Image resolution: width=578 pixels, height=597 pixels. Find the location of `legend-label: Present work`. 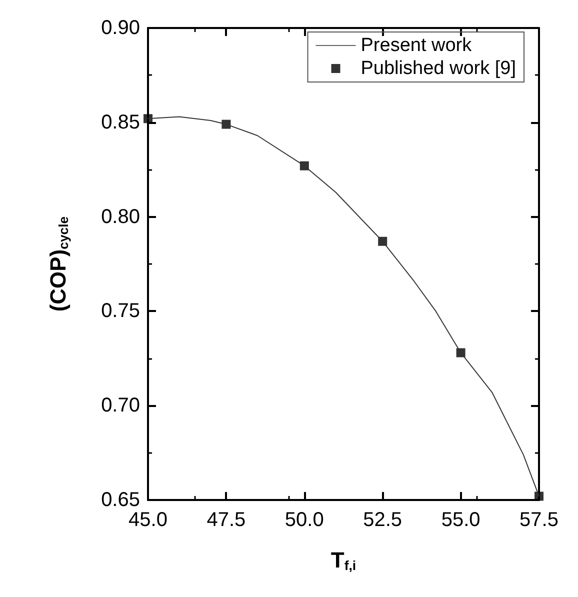

legend-label: Present work is located at coordinates (416, 45).